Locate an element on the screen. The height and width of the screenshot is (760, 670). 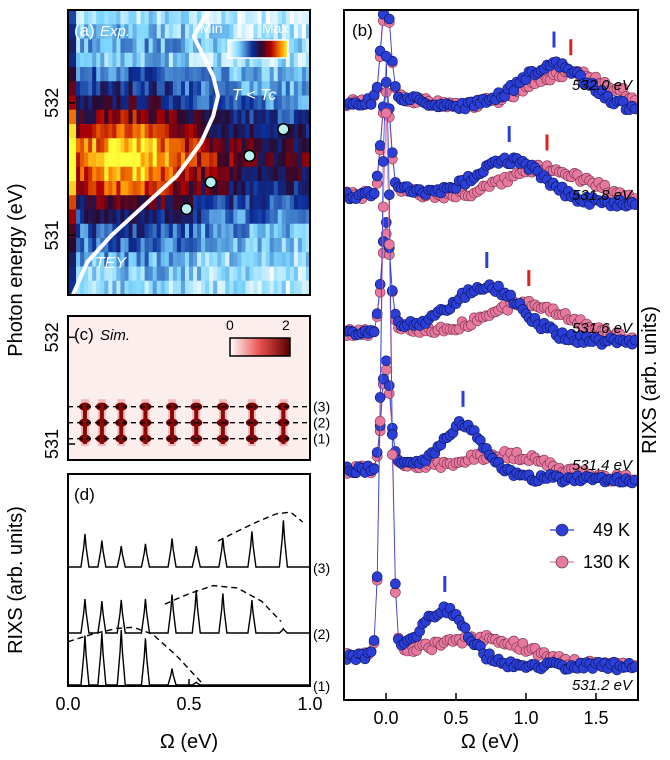
data-point-130K is located at coordinates (386, 4).